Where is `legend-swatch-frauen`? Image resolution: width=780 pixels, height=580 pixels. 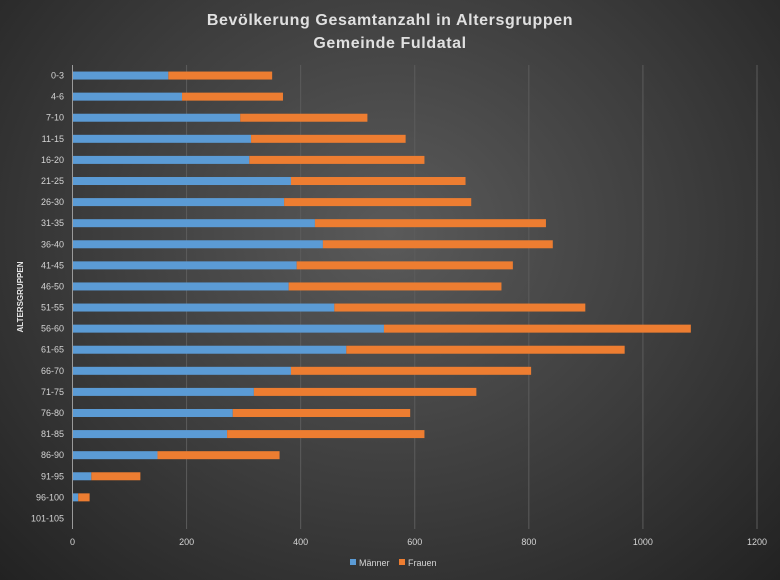 legend-swatch-frauen is located at coordinates (402, 562).